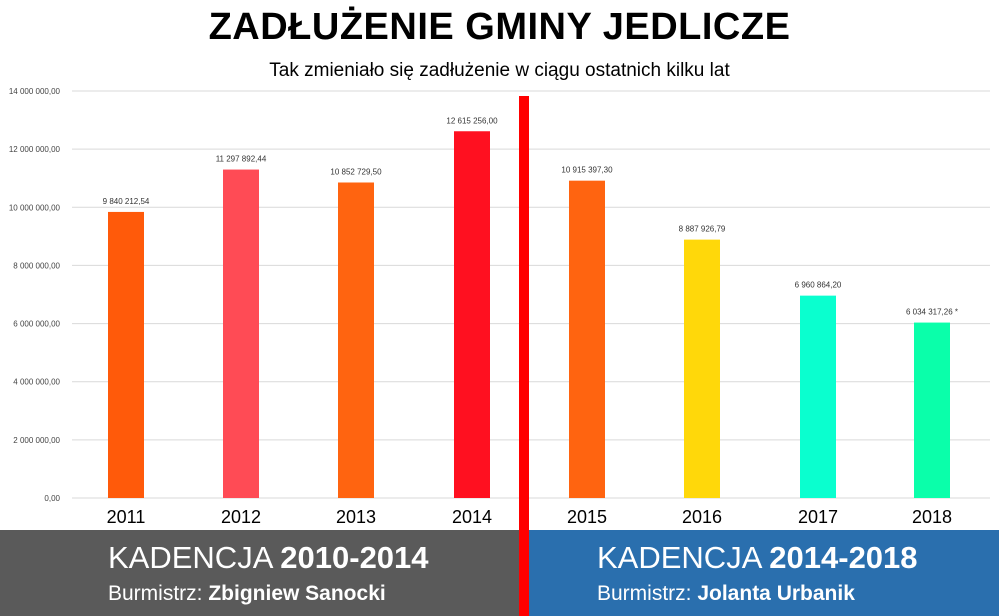 The width and height of the screenshot is (999, 616). Describe the element at coordinates (354, 557) in the screenshot. I see `term-years-left: 2010-2014` at that location.